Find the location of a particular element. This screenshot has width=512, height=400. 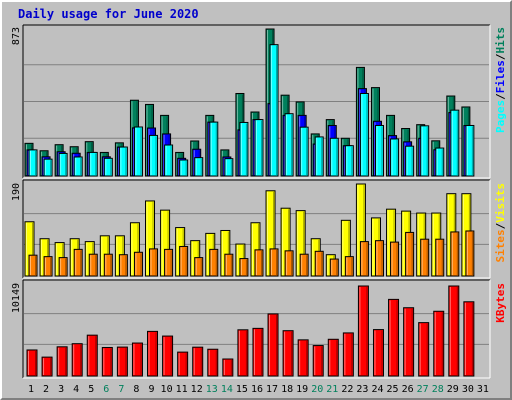

x-tick-label: 31 is located at coordinates (483, 389).